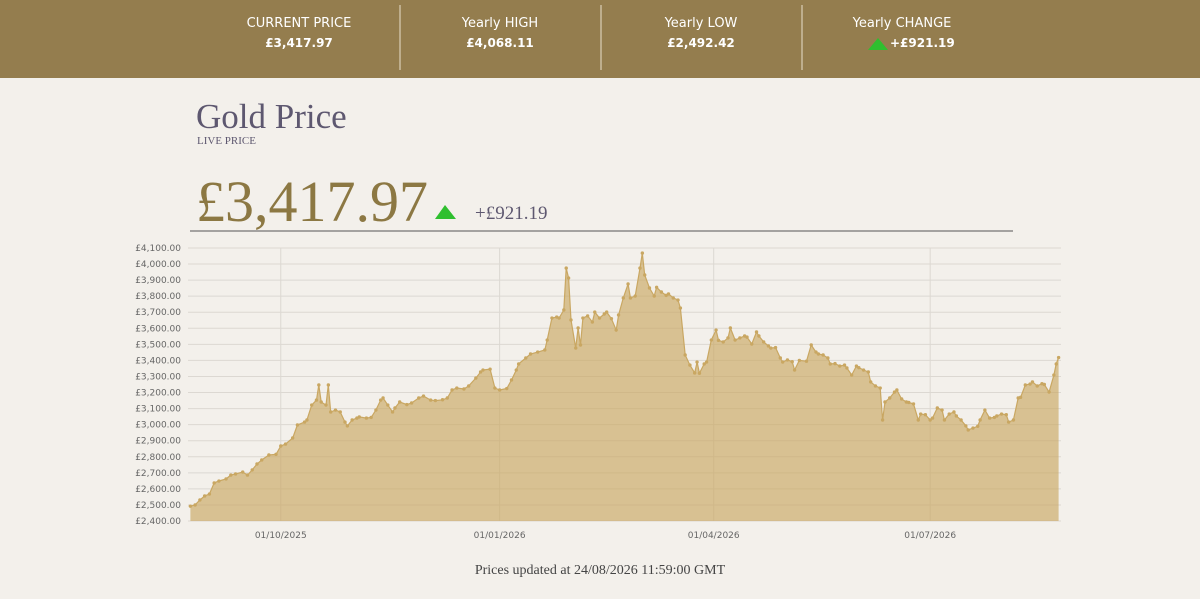 This screenshot has width=1200, height=599. Describe the element at coordinates (600, 39) in the screenshot. I see `header-bar` at that location.